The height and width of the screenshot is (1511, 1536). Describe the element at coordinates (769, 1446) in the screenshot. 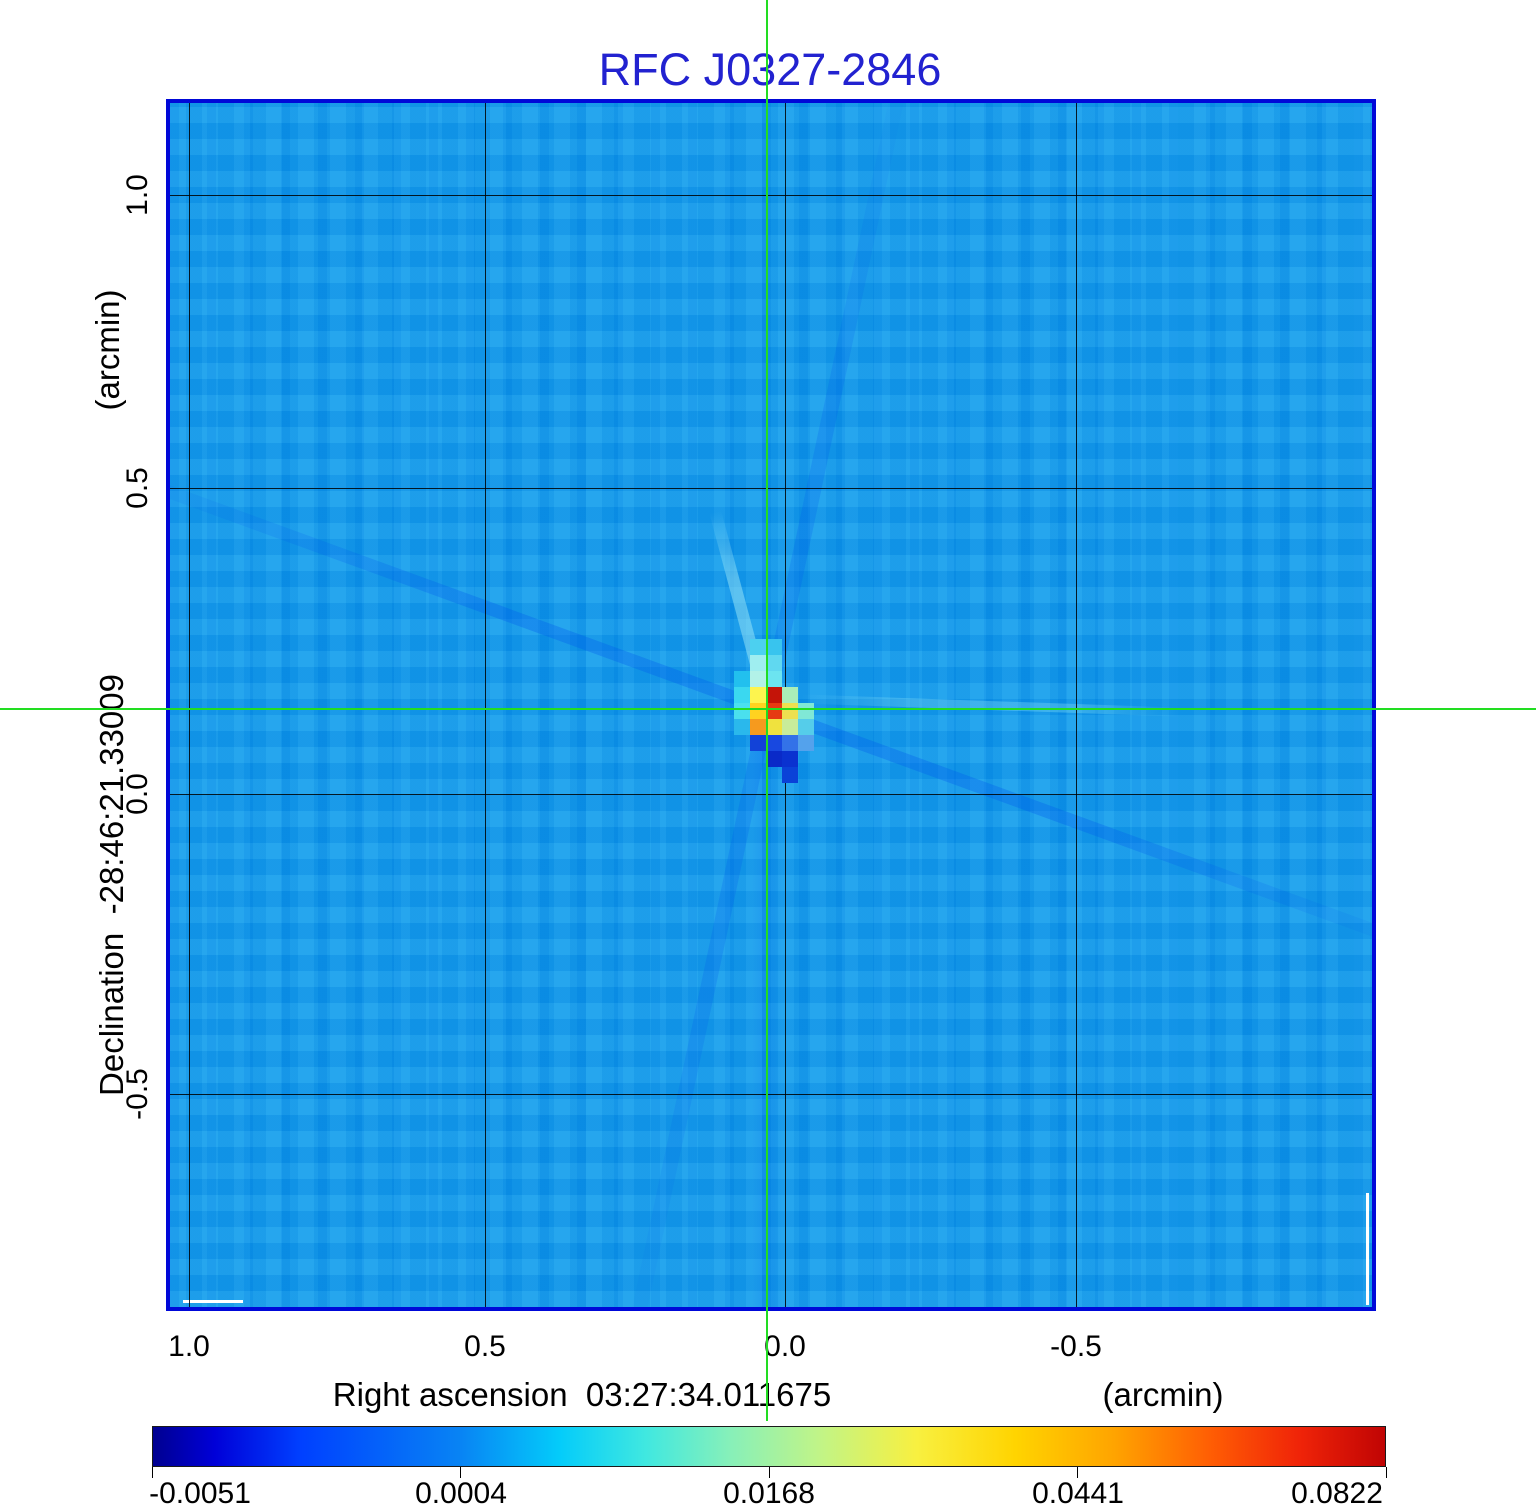

I see `colorbar` at that location.